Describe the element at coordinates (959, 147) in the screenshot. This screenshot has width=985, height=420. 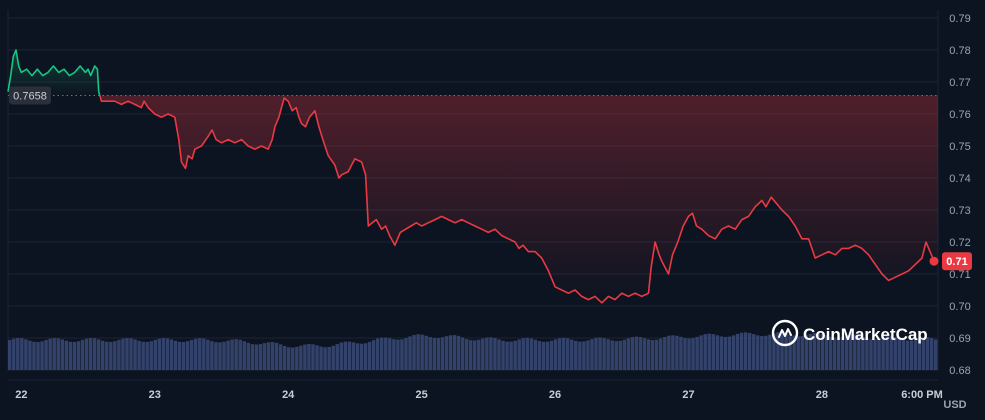
I see `y-tick-label: 0.75` at that location.